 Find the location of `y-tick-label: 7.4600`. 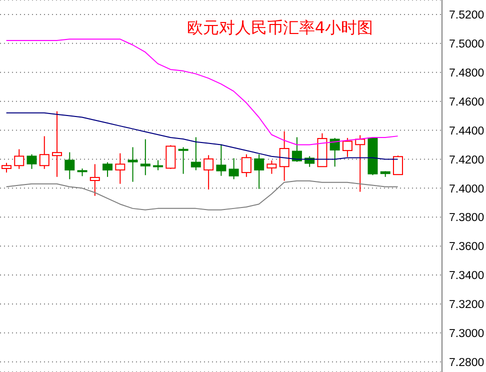

y-tick-label: 7.4600 is located at coordinates (466, 102).